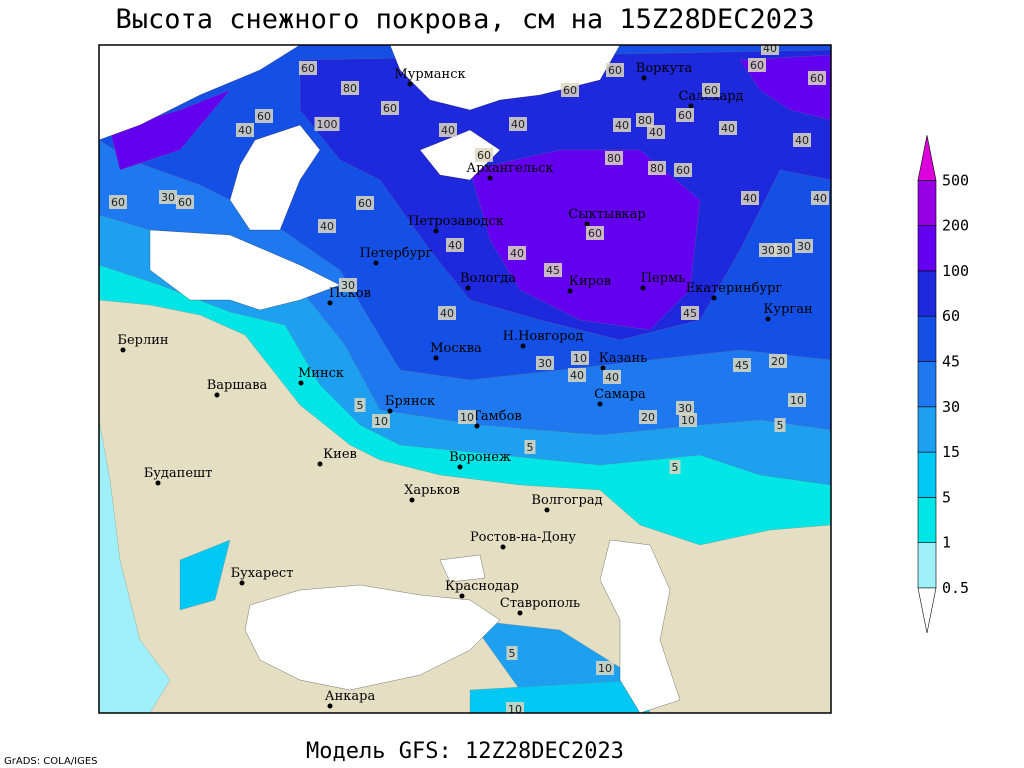 Image resolution: width=1024 pixels, height=768 pixels. Describe the element at coordinates (955, 271) in the screenshot. I see `colorbar-label: 100` at that location.